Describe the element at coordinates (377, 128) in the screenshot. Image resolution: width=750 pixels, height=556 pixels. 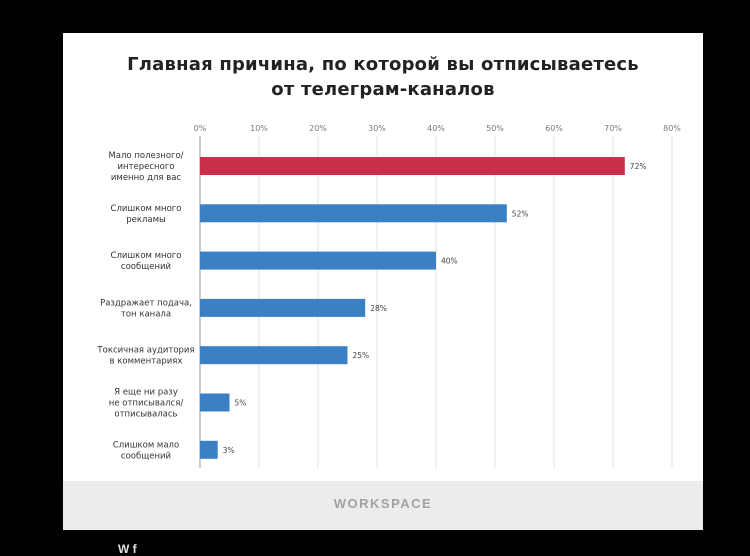
I see `tick-label: 30%` at that location.